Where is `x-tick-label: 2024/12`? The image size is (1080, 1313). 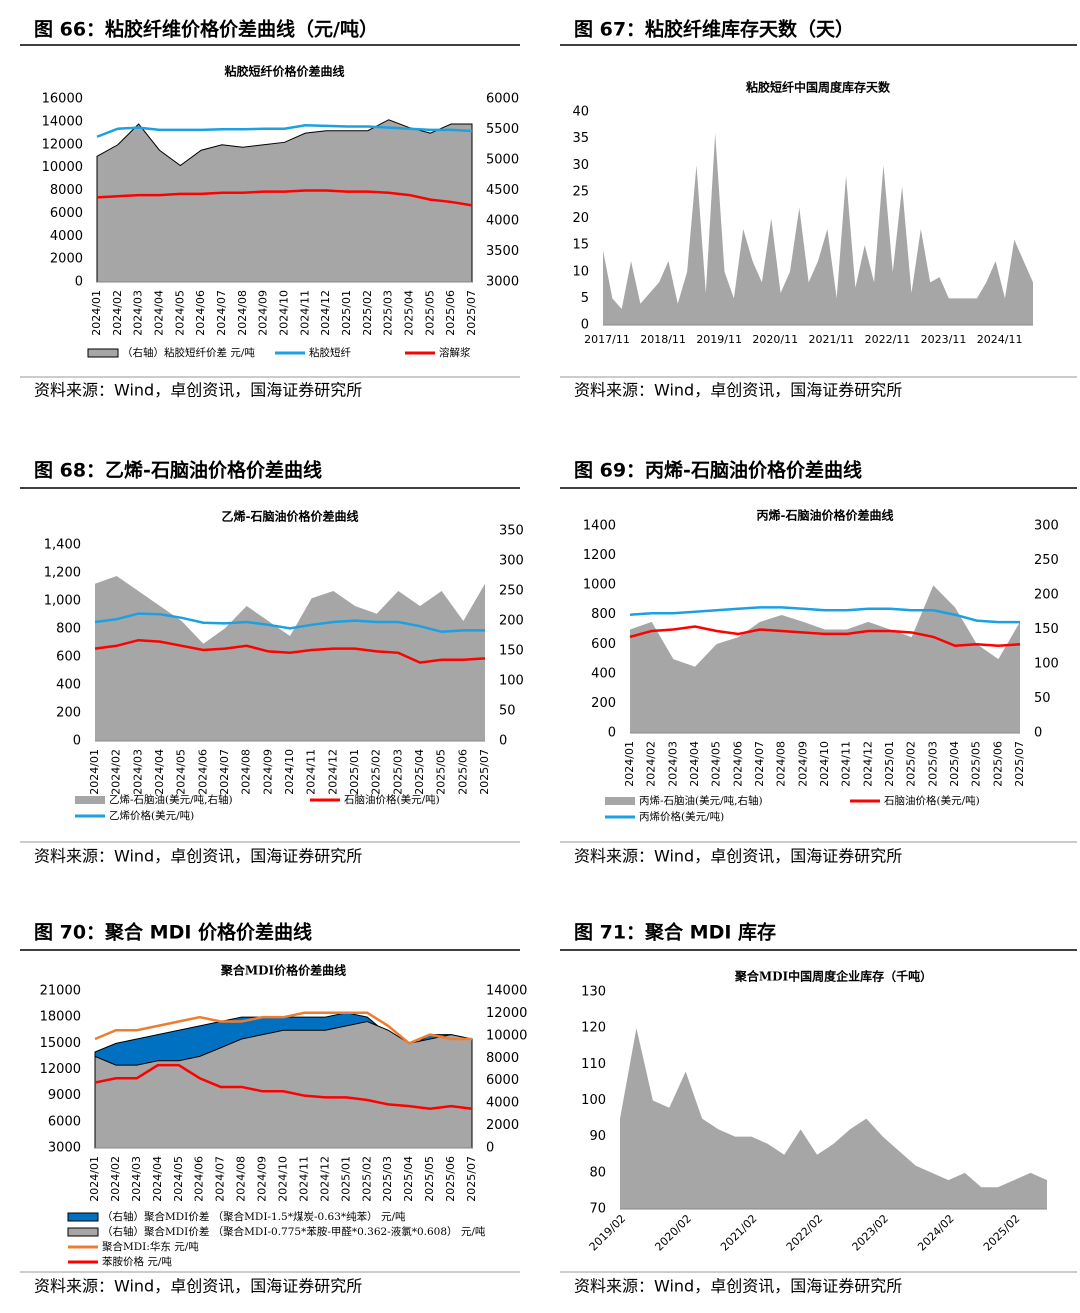
x-tick-label: 2024/12 is located at coordinates (324, 1179).